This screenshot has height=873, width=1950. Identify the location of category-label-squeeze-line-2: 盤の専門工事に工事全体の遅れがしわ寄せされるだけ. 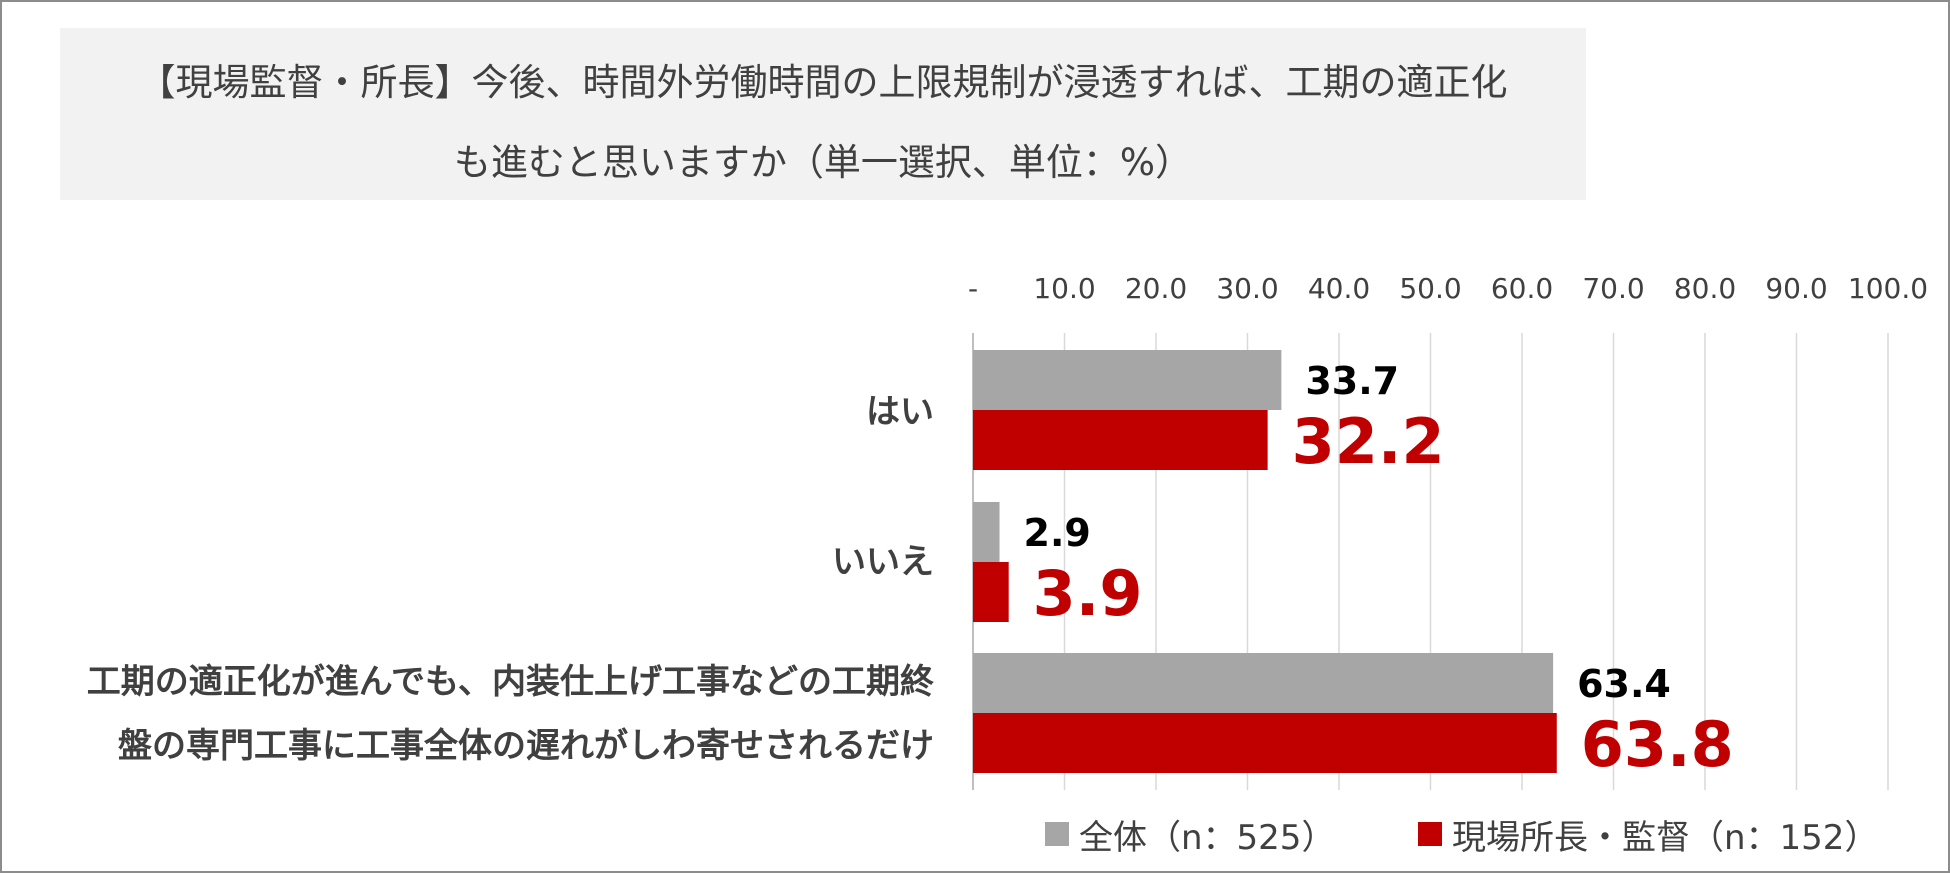
(526, 746).